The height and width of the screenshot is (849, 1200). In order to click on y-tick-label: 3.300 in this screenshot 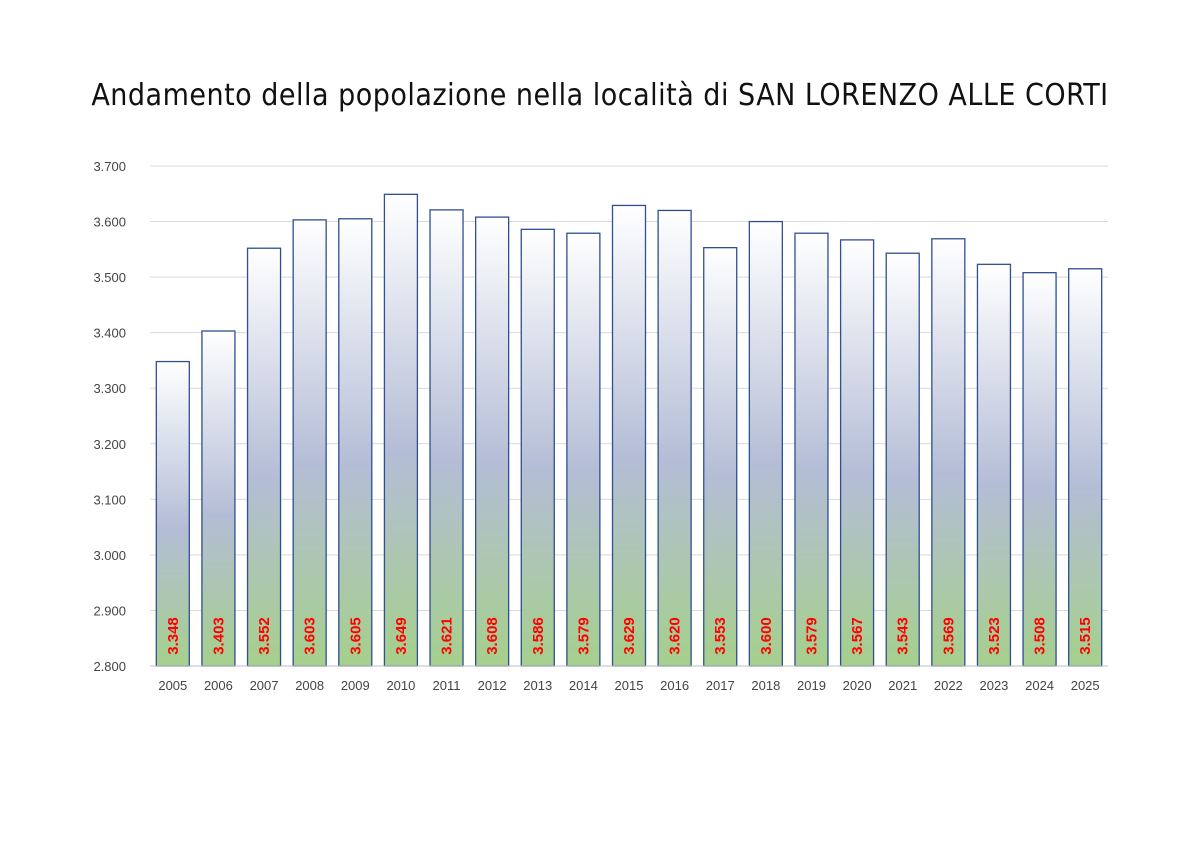, I will do `click(109, 388)`.